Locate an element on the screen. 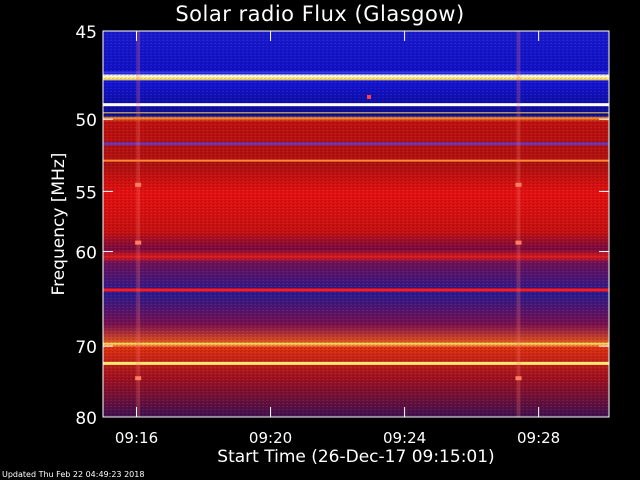  x-tick-label: 09:16 is located at coordinates (136, 438).